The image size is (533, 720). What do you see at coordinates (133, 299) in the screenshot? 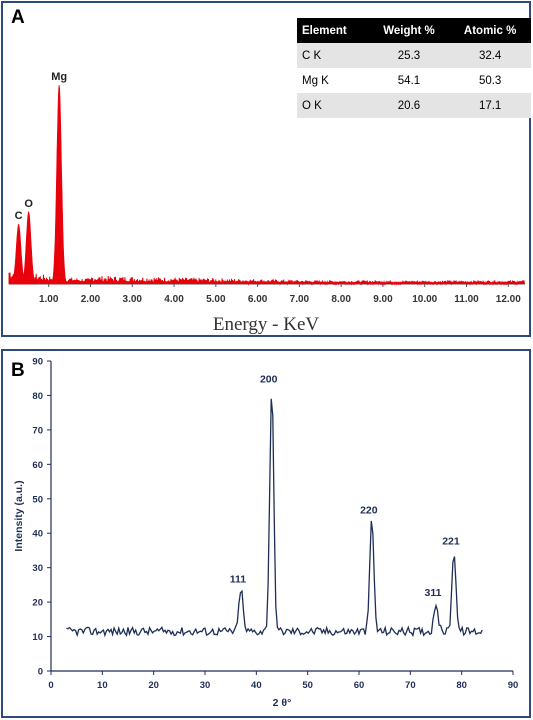
I see `x-tick-label: 3.00` at bounding box center [133, 299].